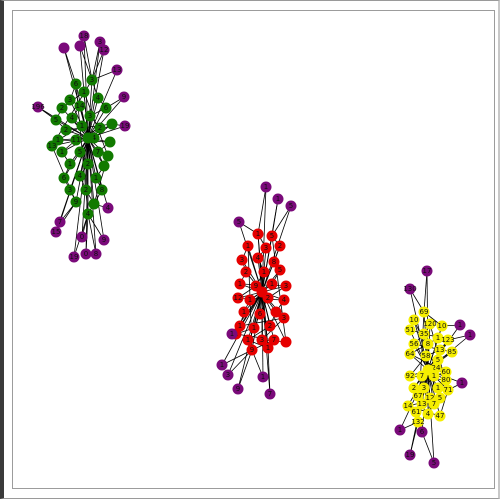 Image resolution: width=500 pixels, height=499 pixels. What do you see at coordinates (400, 430) in the screenshot?
I see `yellow-periphery-node: 1` at bounding box center [400, 430].